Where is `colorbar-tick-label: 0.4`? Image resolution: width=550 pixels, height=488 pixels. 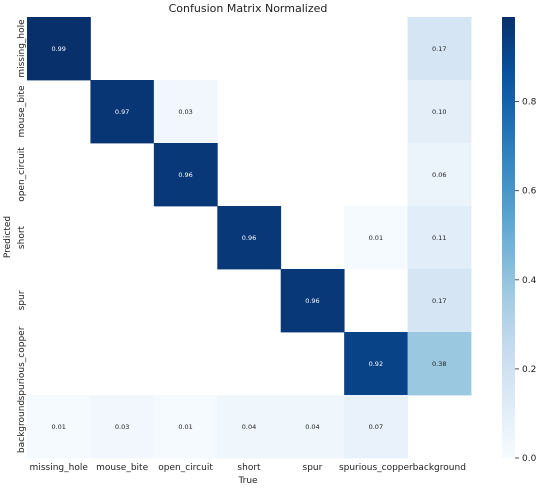
colorbar-tick-label: 0.4 is located at coordinates (529, 281).